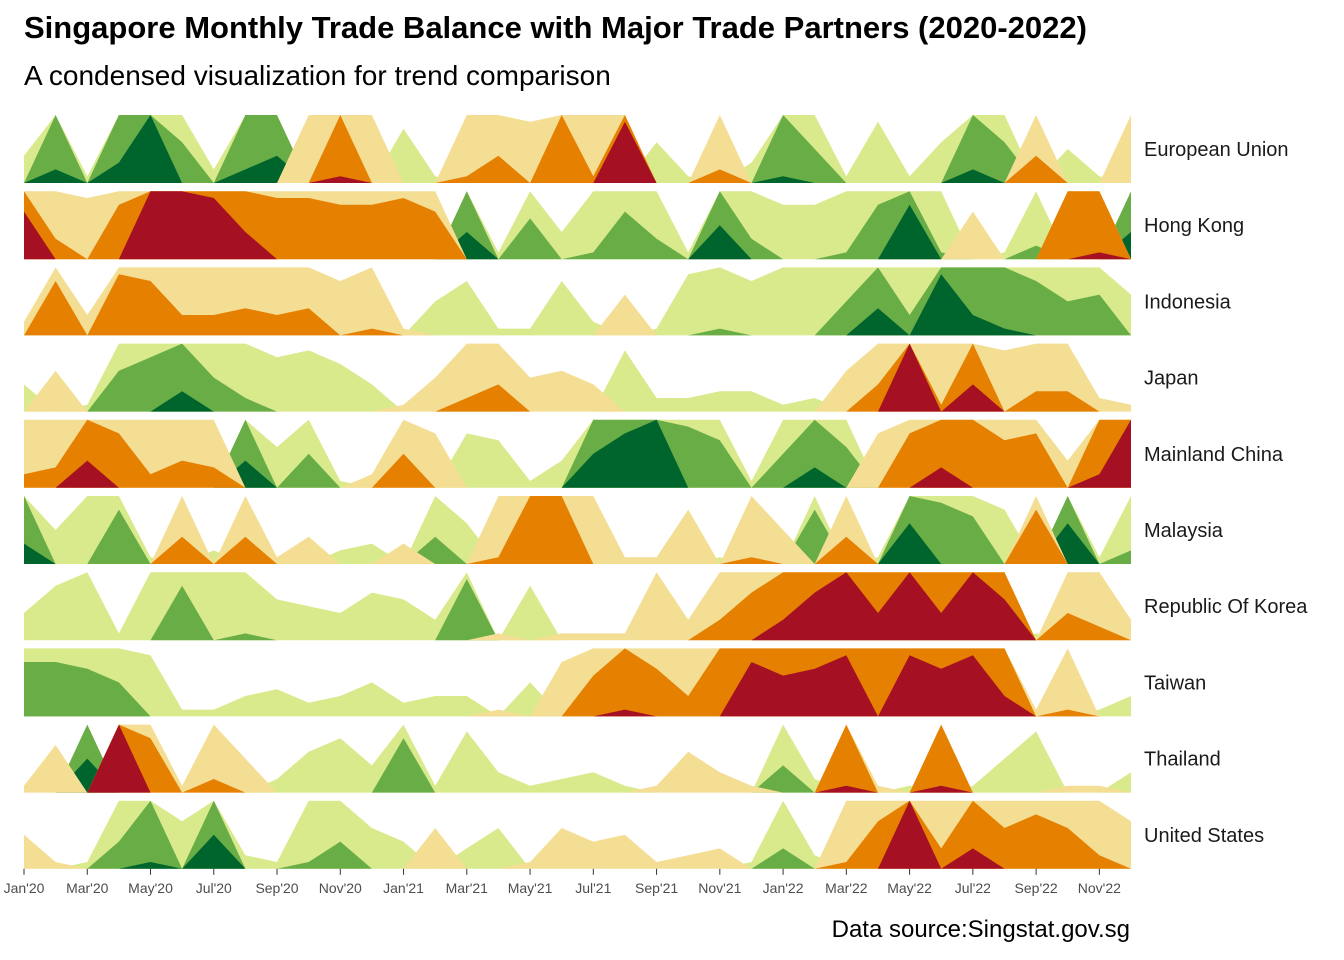  I want to click on row-republic-of-korea: Republic Of Korea, so click(666, 606).